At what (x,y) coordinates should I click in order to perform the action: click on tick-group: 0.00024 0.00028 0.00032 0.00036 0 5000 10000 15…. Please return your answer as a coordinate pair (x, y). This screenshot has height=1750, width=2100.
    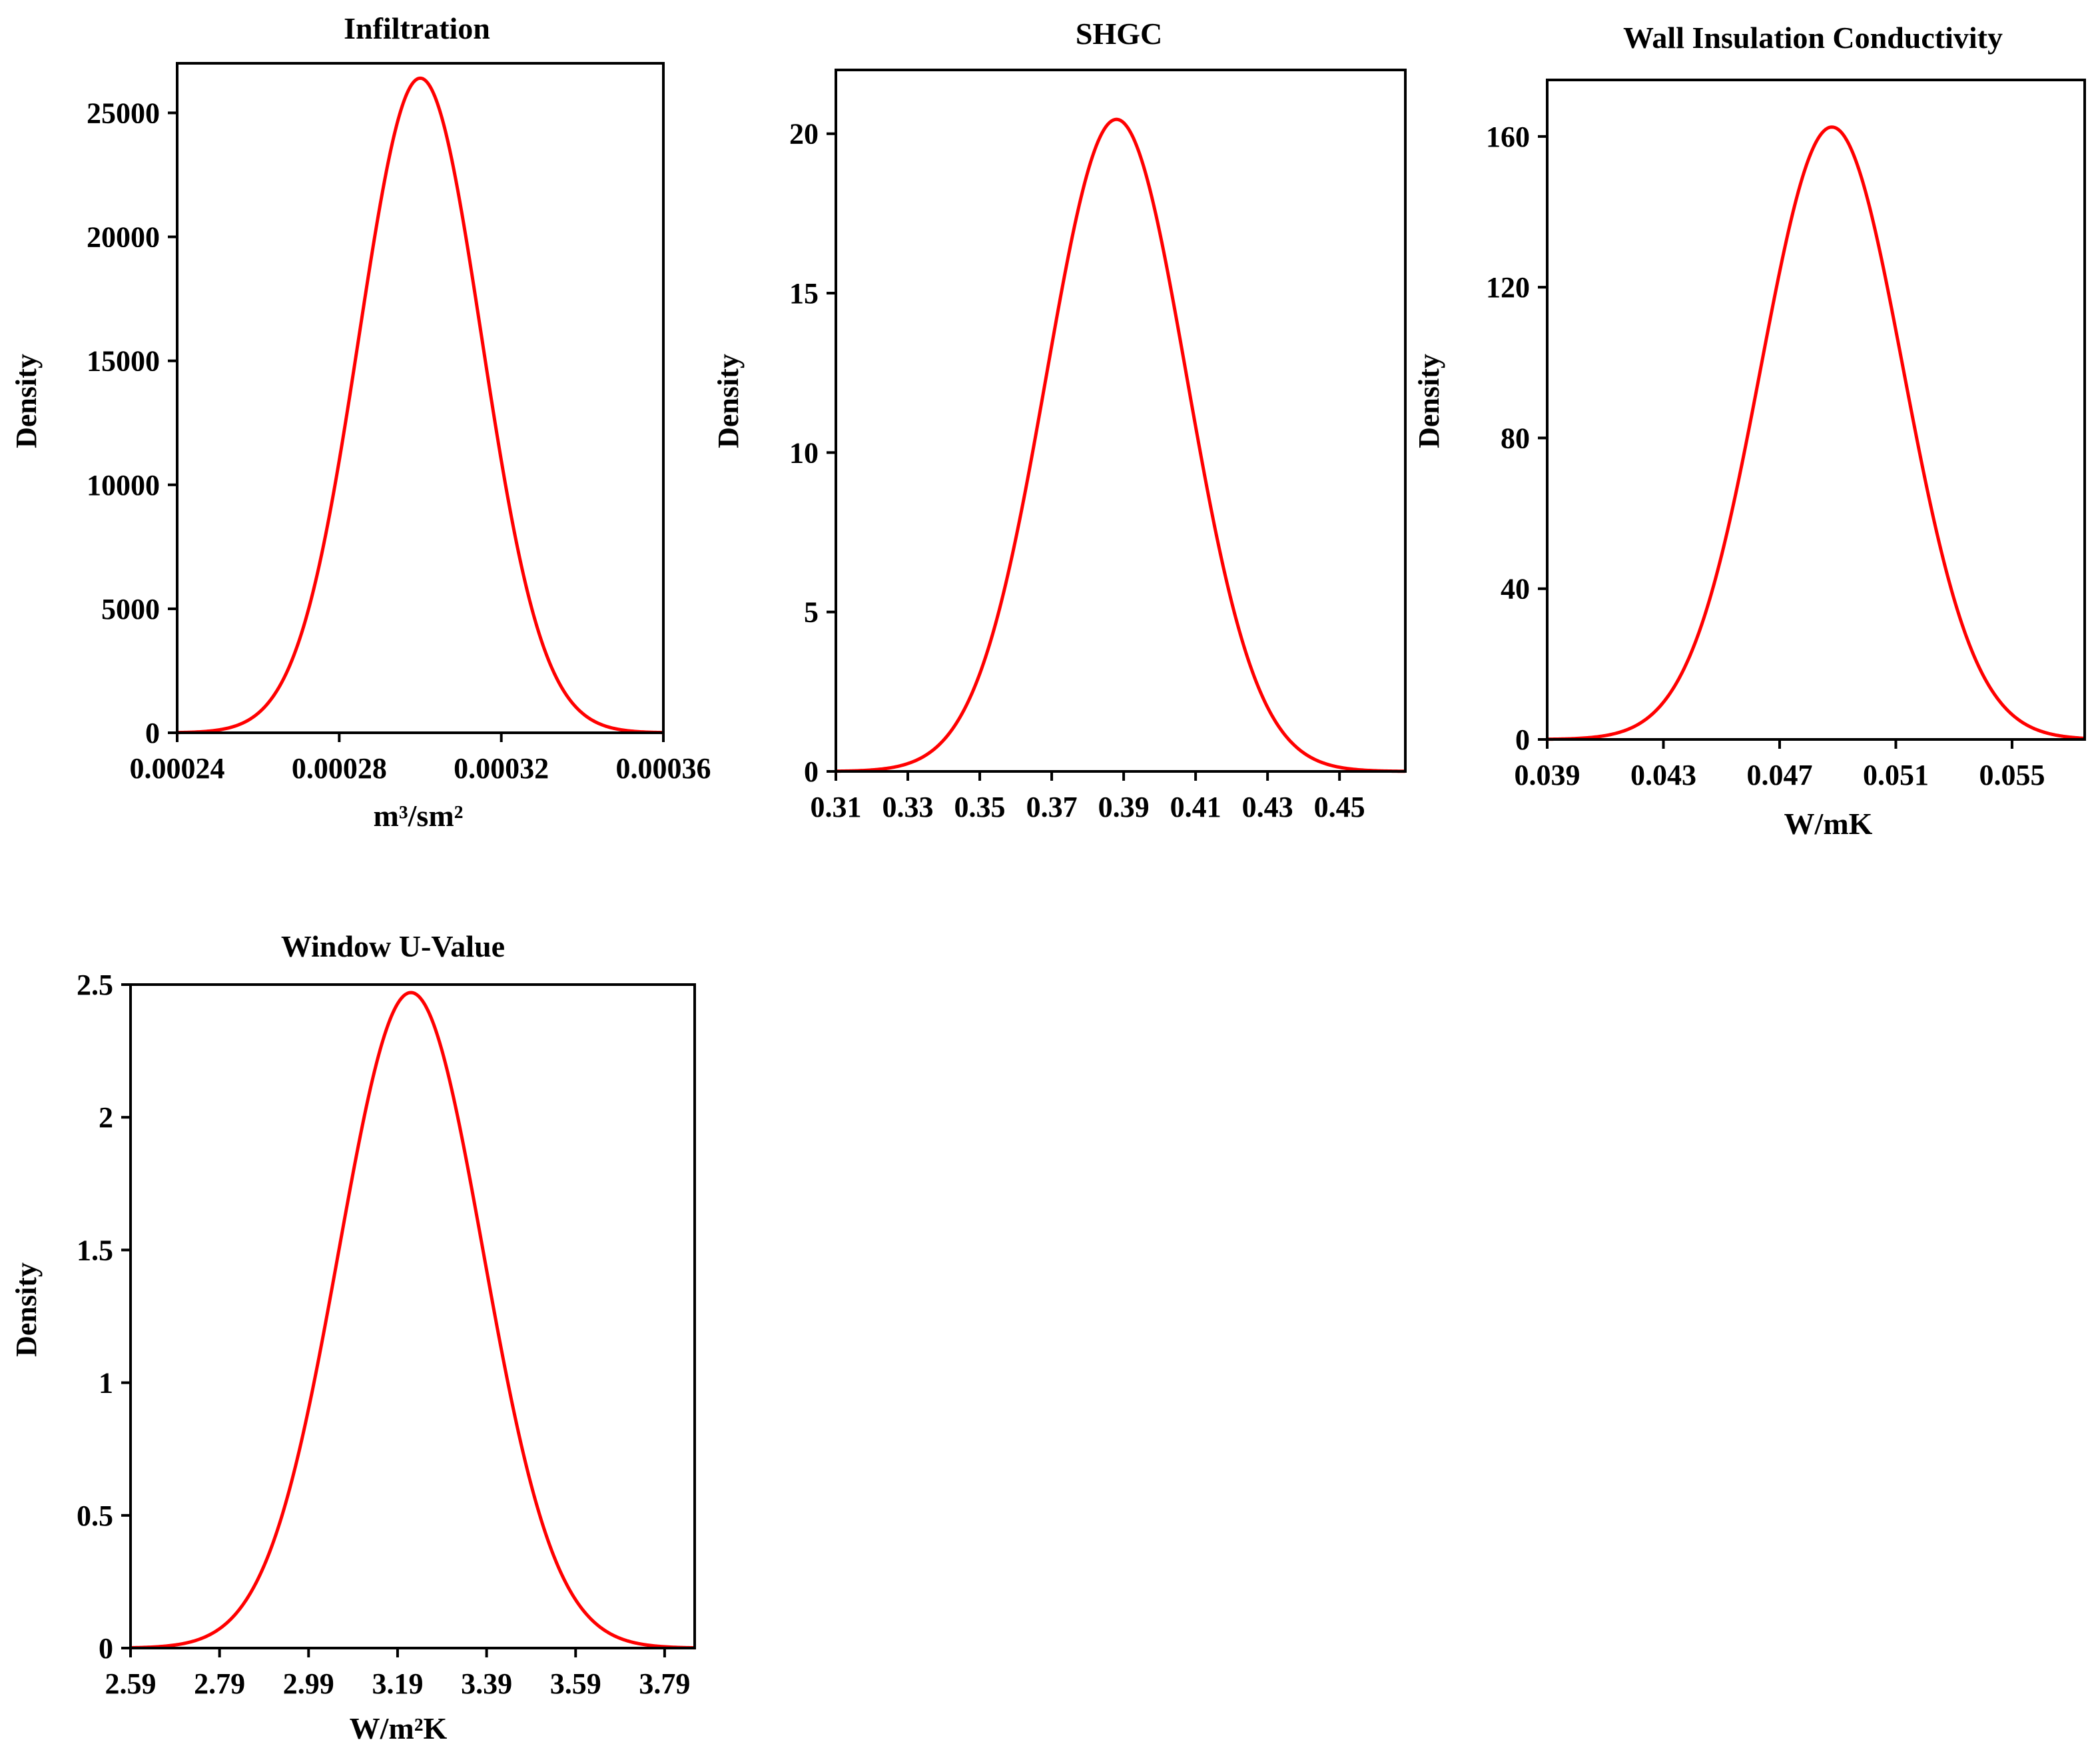
    Looking at the image, I should click on (399, 441).